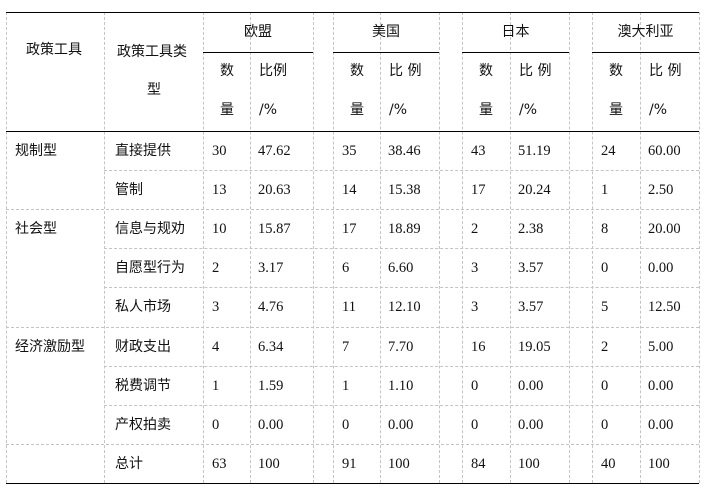 The image size is (711, 496). I want to click on header-ratio: 比例, so click(273, 71).